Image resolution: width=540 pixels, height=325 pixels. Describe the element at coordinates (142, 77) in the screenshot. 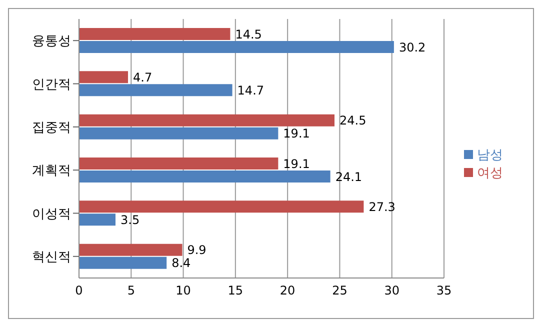

I see `data-label: 4.7` at that location.